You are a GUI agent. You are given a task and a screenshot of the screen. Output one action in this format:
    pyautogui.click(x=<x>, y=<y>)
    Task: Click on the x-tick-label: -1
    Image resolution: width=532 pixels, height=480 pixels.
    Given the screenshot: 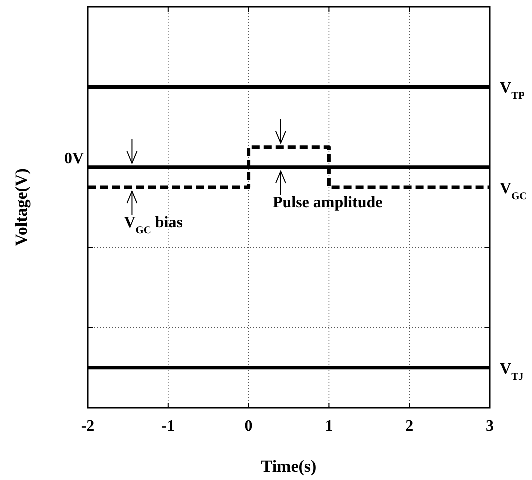 What is the action you would take?
    pyautogui.click(x=169, y=426)
    